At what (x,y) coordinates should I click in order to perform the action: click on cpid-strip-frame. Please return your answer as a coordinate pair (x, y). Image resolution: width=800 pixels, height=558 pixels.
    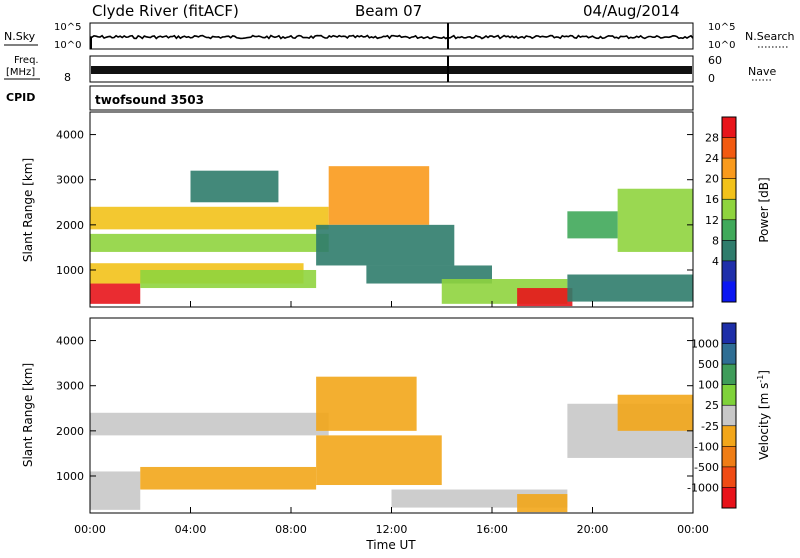
    Looking at the image, I should click on (391, 98).